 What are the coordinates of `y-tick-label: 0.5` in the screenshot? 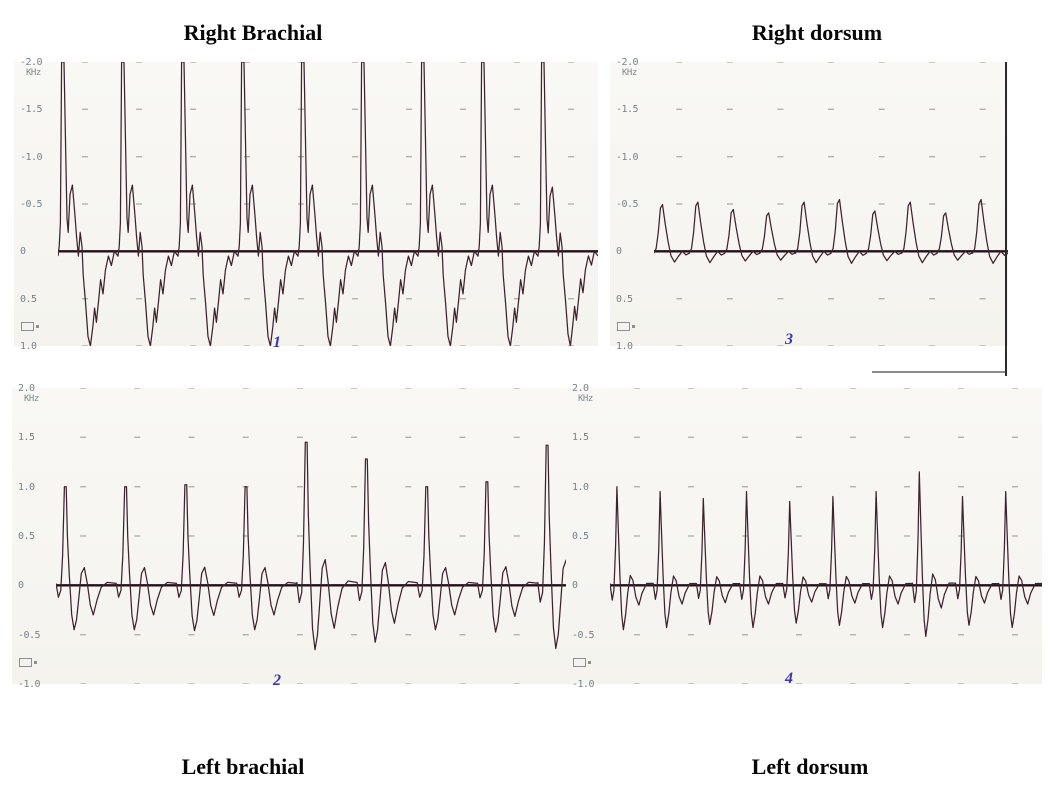 It's located at (624, 299).